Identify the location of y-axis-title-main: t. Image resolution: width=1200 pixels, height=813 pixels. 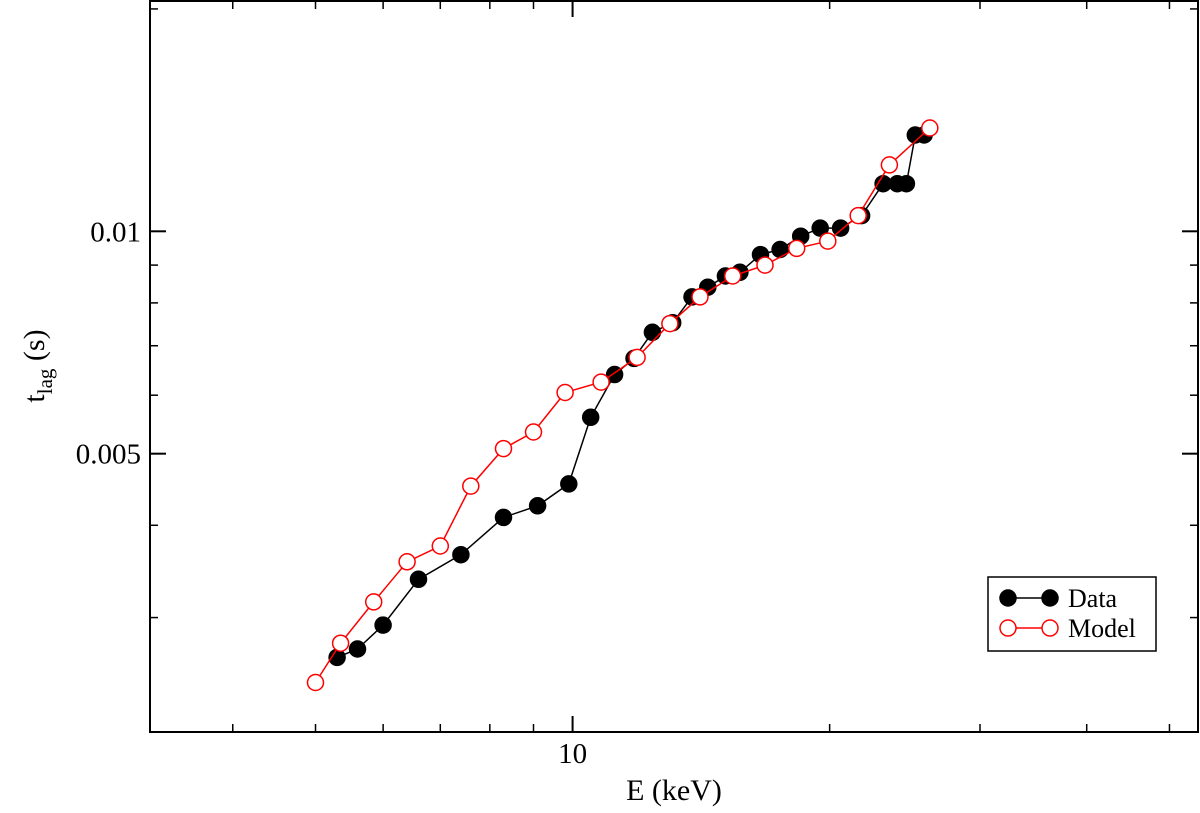
(34, 398).